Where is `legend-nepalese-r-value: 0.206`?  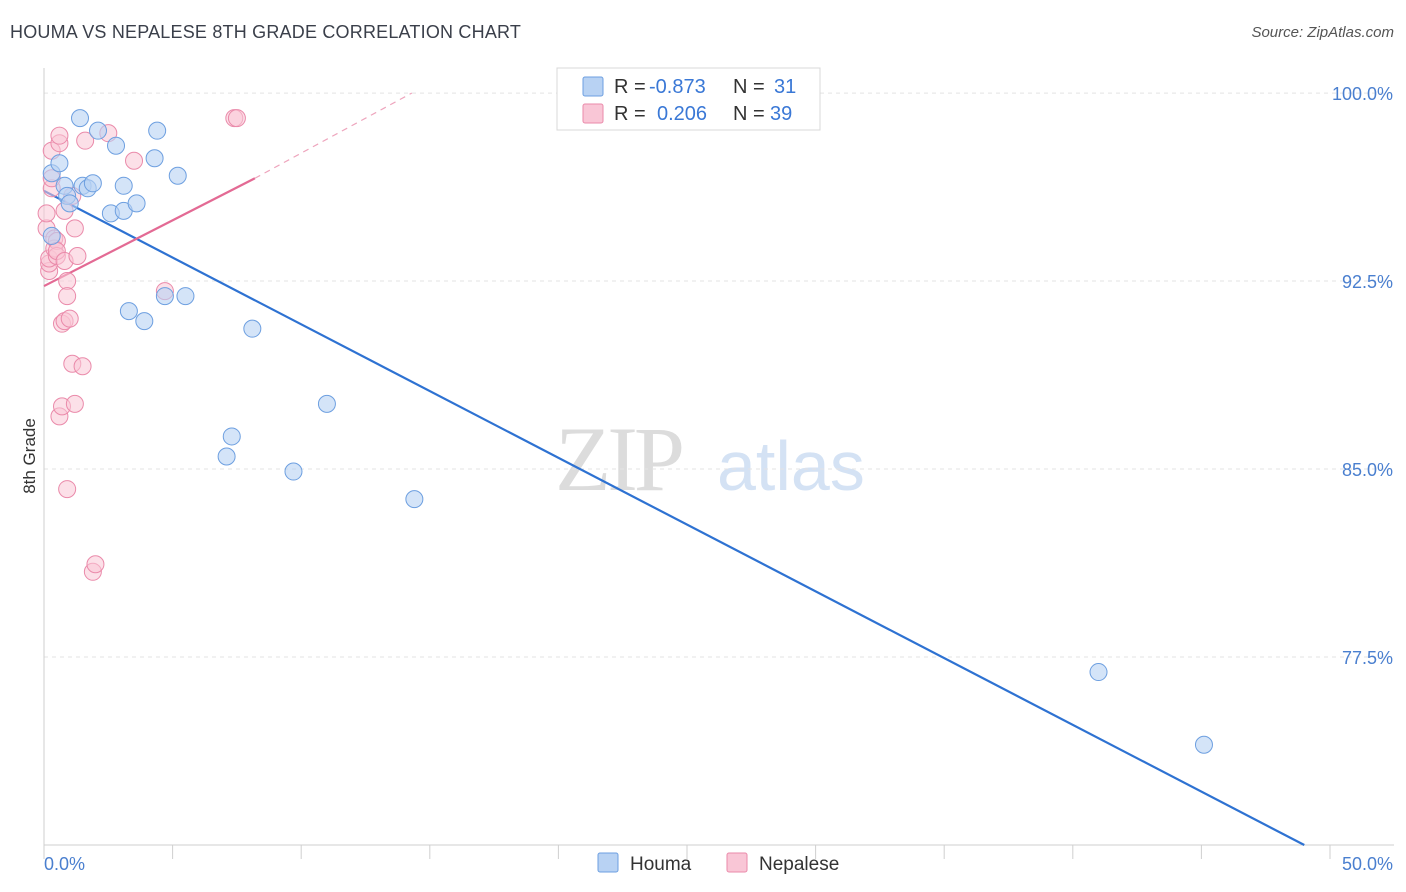
legend-nepalese-r-value: 0.206 is located at coordinates (682, 114).